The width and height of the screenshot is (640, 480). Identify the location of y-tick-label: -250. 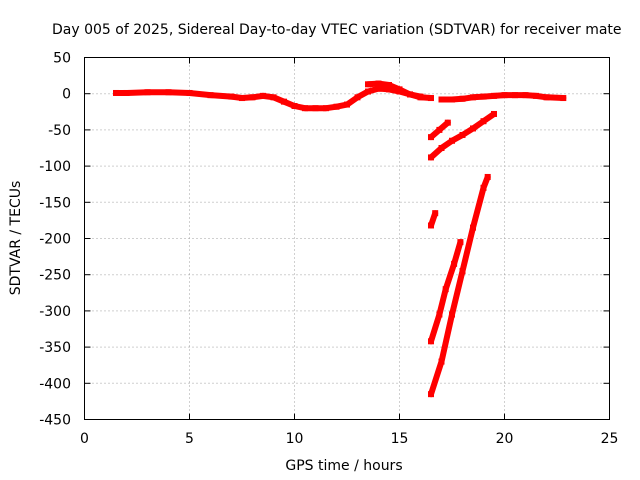
(55, 276).